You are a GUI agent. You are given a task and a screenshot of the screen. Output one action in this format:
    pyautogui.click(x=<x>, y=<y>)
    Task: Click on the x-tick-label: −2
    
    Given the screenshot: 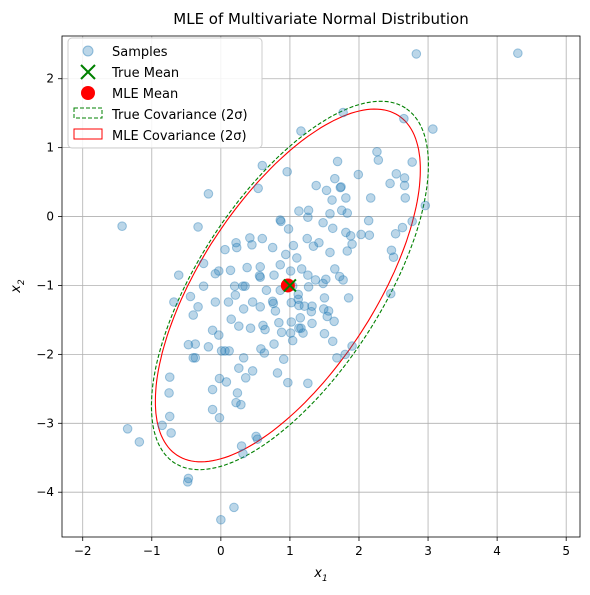 What is the action you would take?
    pyautogui.click(x=83, y=551)
    